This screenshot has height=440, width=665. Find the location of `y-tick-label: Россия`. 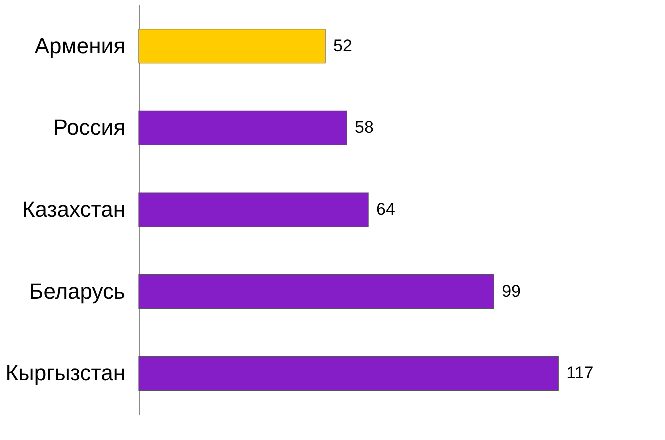

y-tick-label: Россия is located at coordinates (89, 127).